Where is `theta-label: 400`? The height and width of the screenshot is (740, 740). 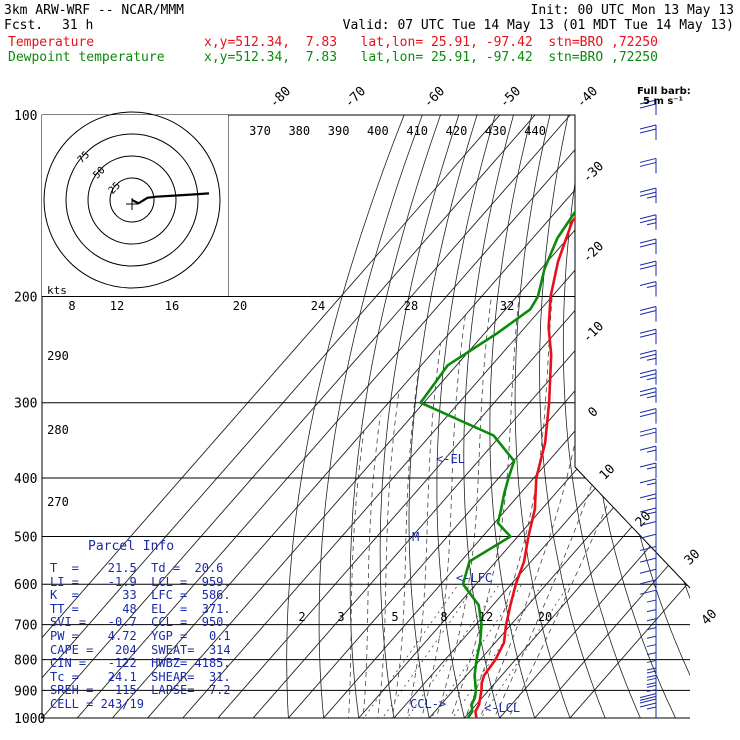
theta-label: 400 is located at coordinates (378, 131).